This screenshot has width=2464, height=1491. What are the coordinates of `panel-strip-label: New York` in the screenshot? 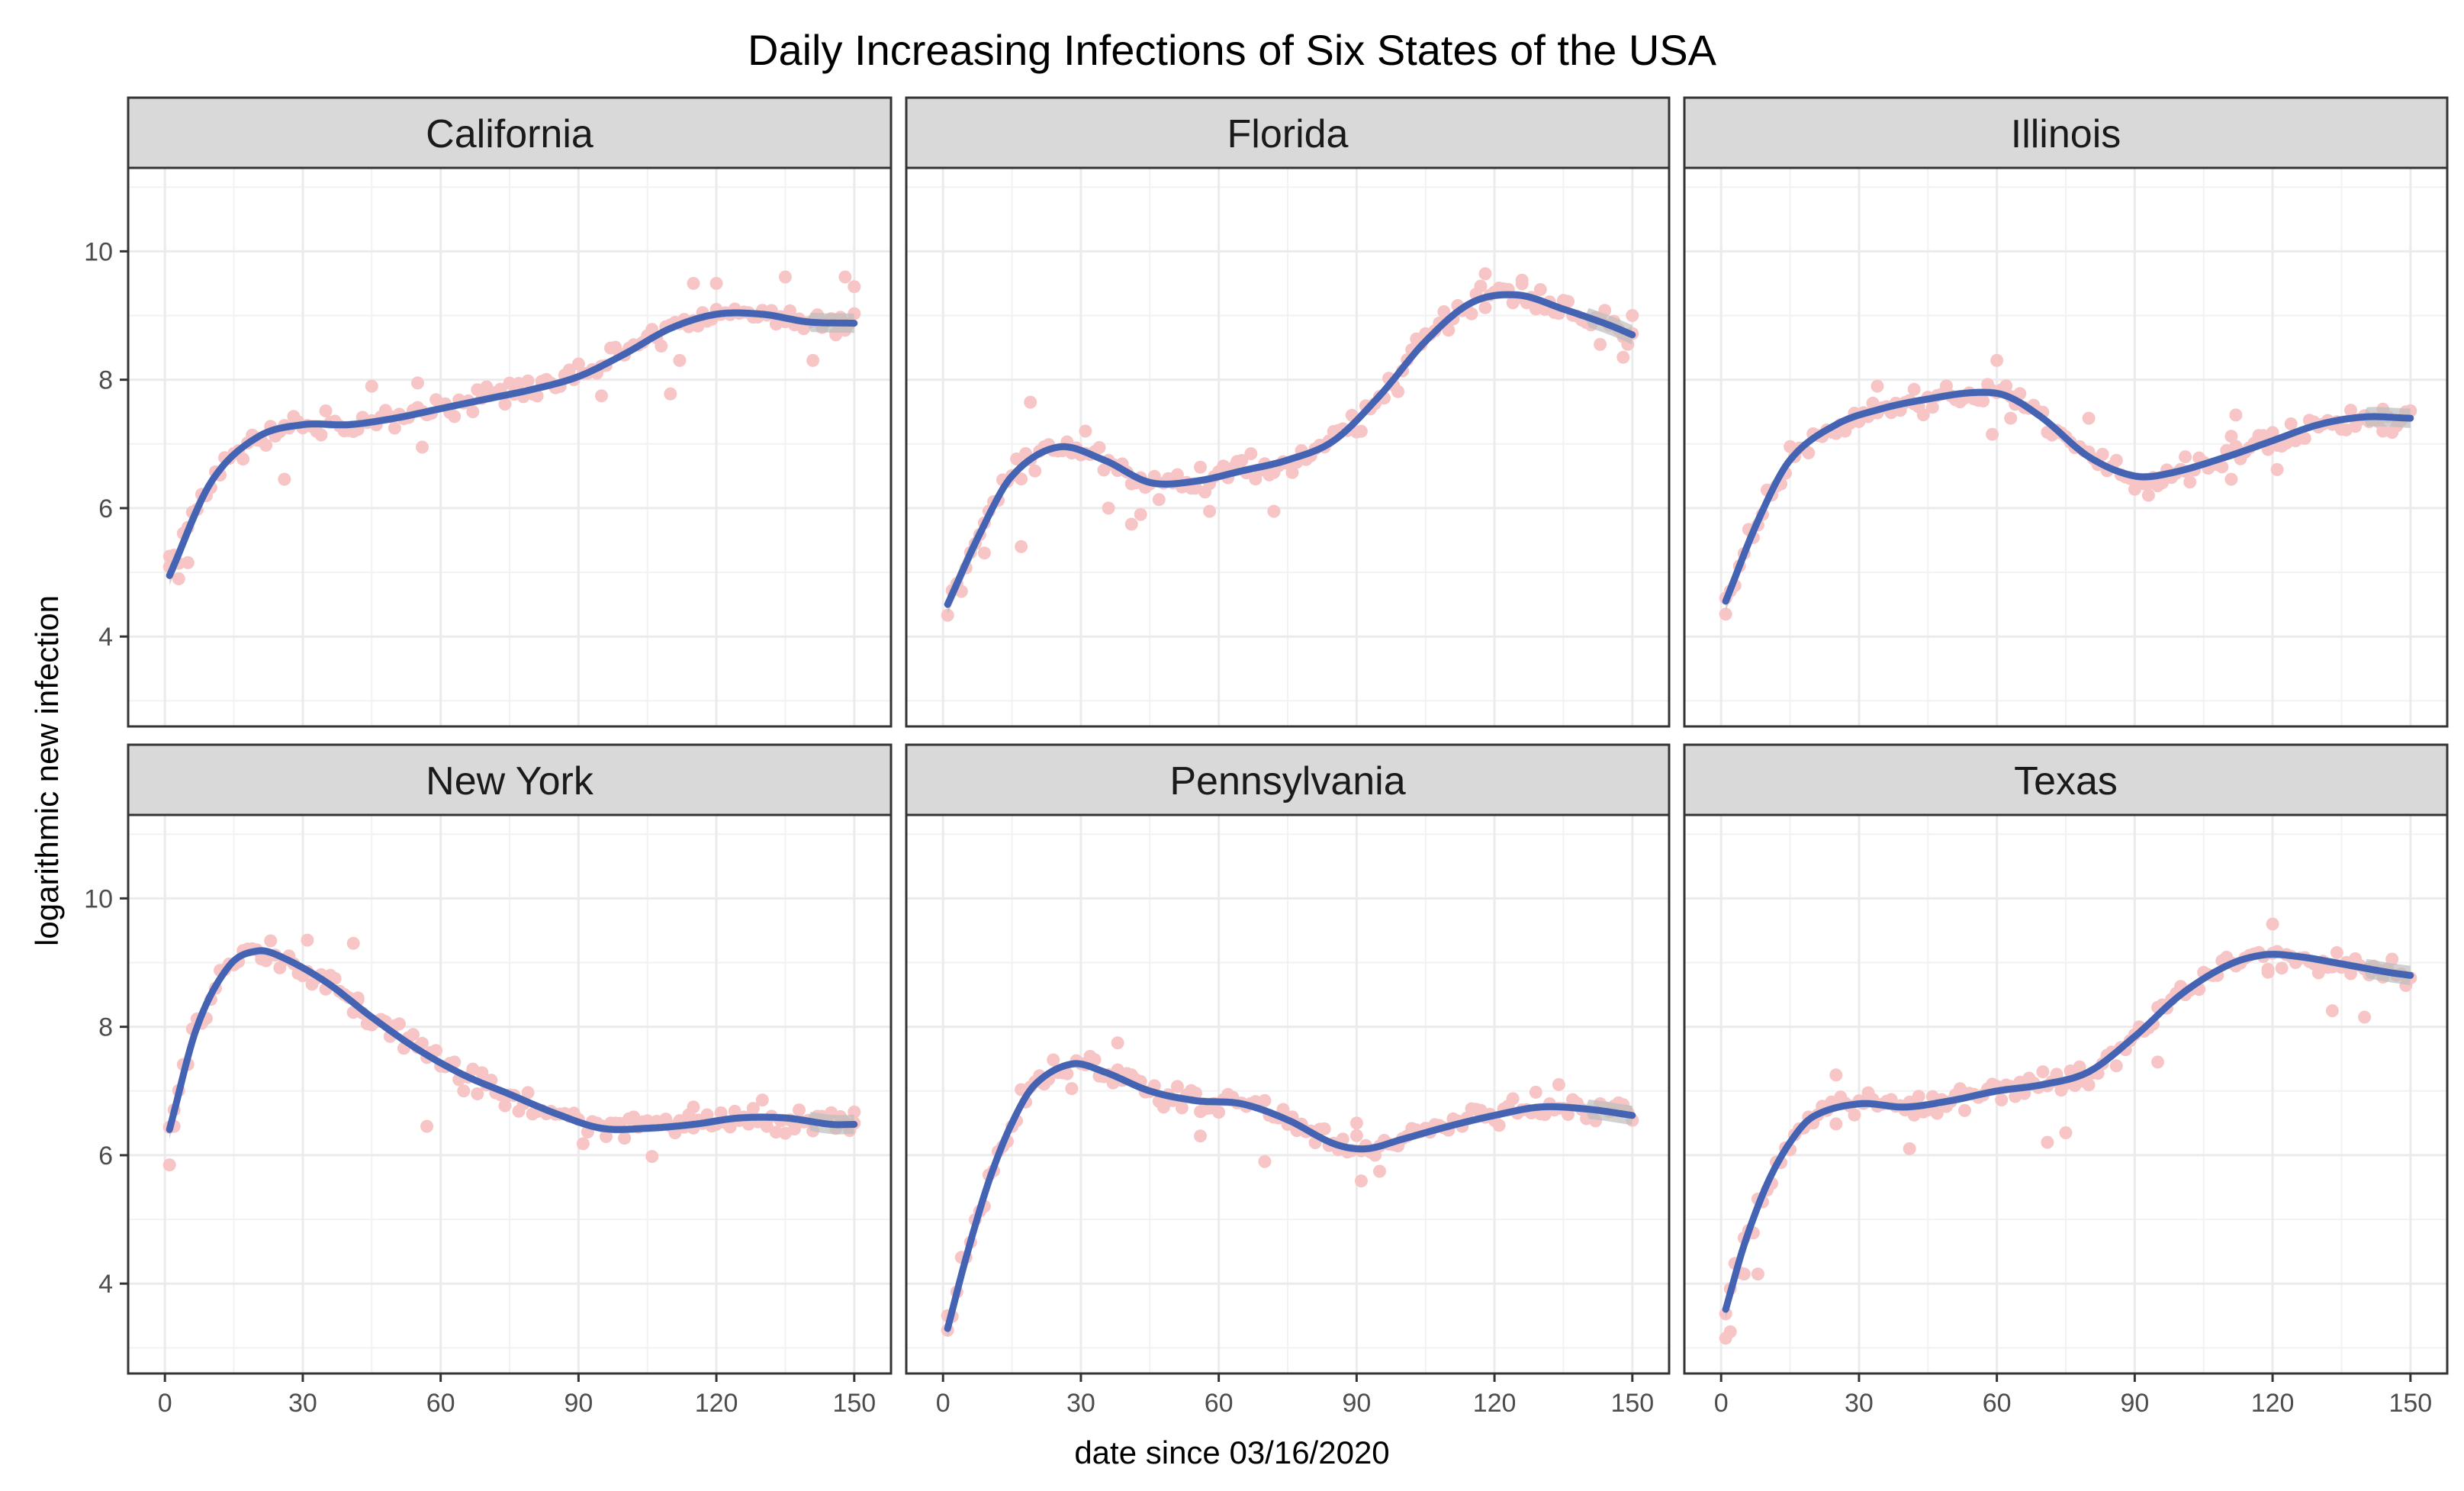 It's located at (510, 781).